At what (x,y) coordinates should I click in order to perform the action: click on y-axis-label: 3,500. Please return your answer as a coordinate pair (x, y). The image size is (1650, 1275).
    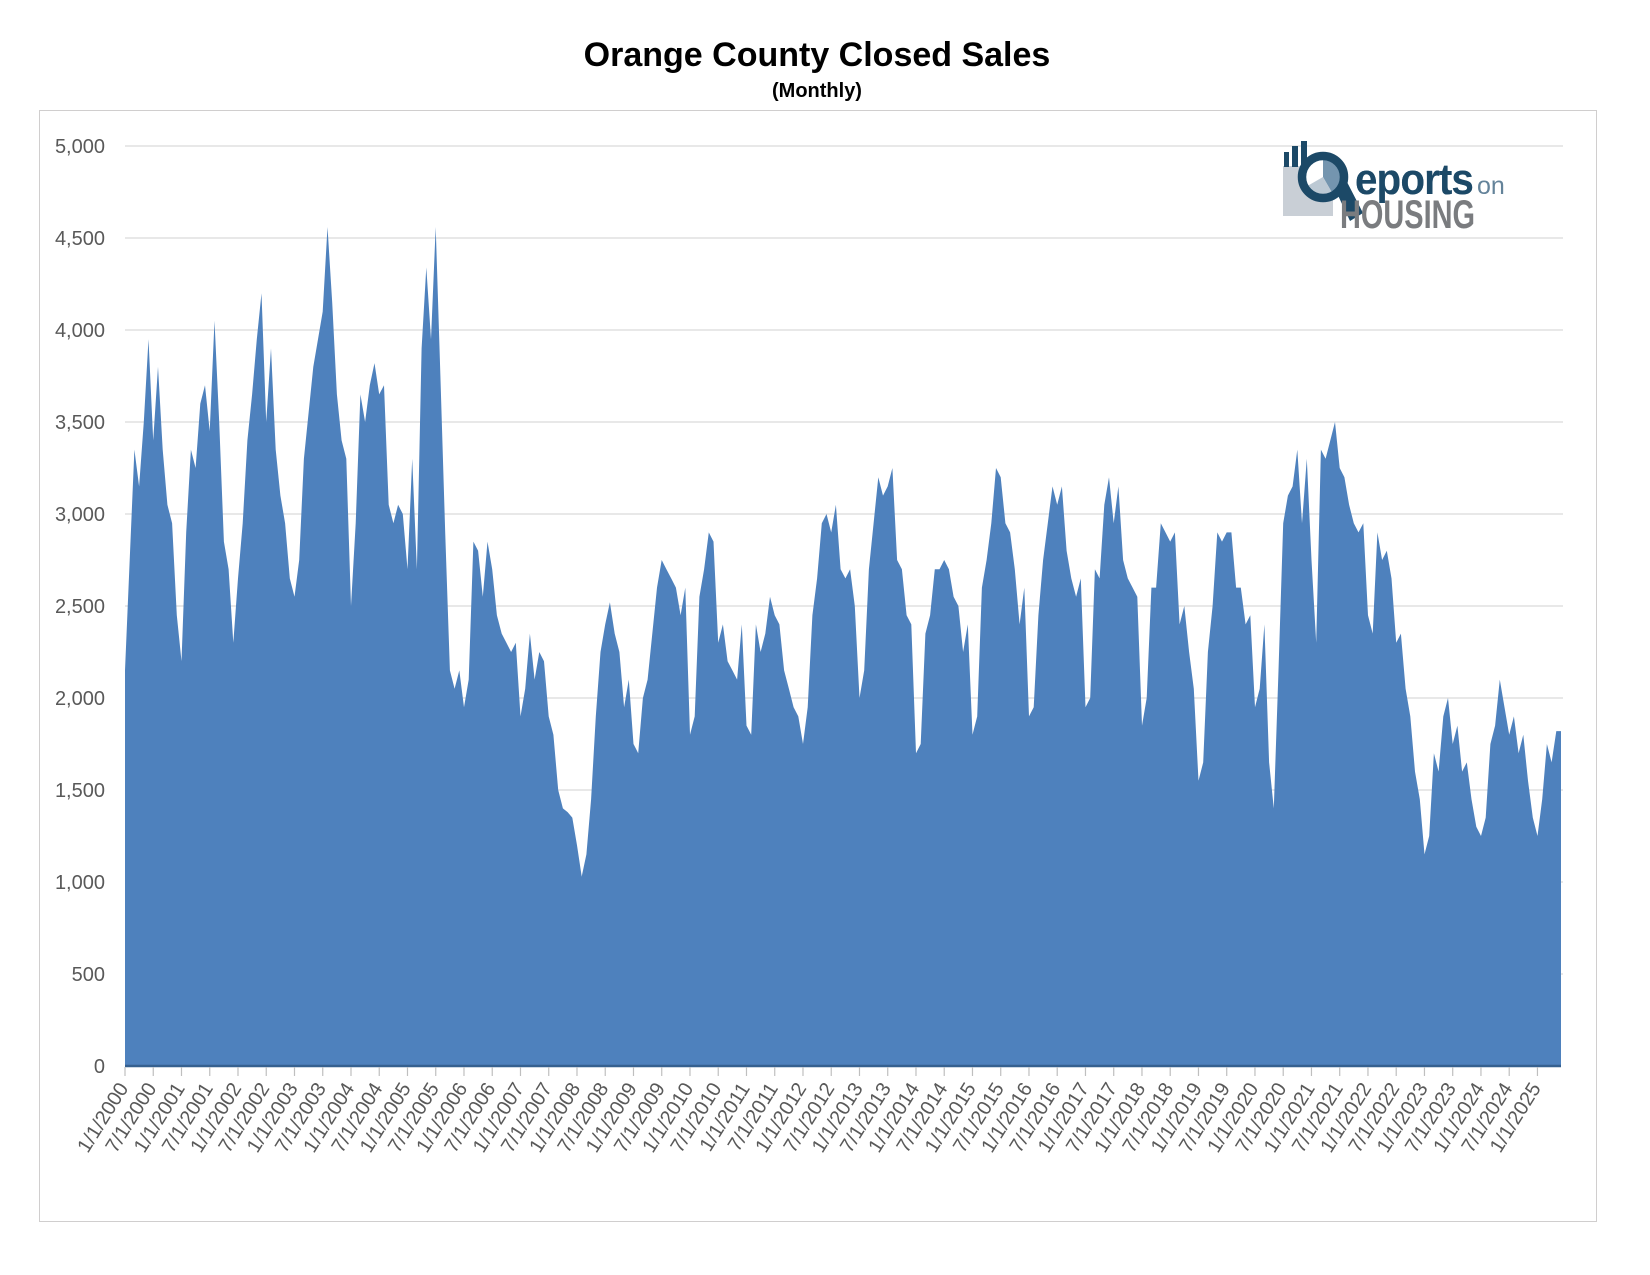
    Looking at the image, I should click on (80, 423).